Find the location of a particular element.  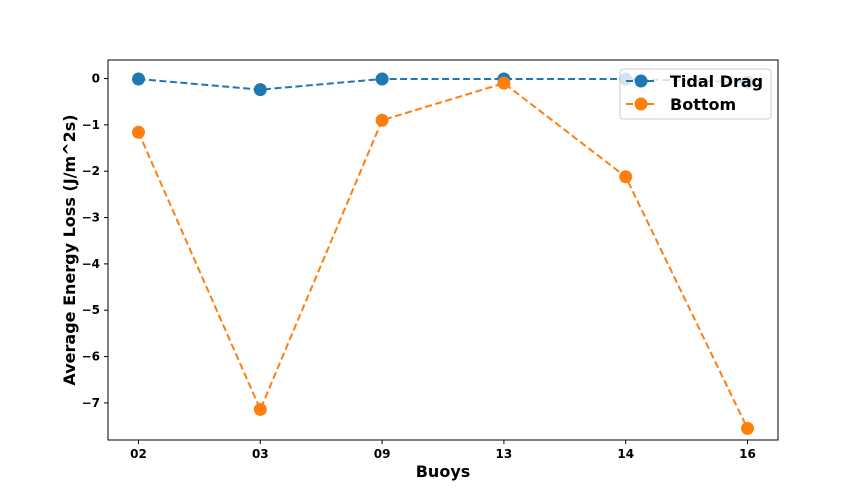

legend-item-tidal-drag: Tidal Drag is located at coordinates (694, 81).